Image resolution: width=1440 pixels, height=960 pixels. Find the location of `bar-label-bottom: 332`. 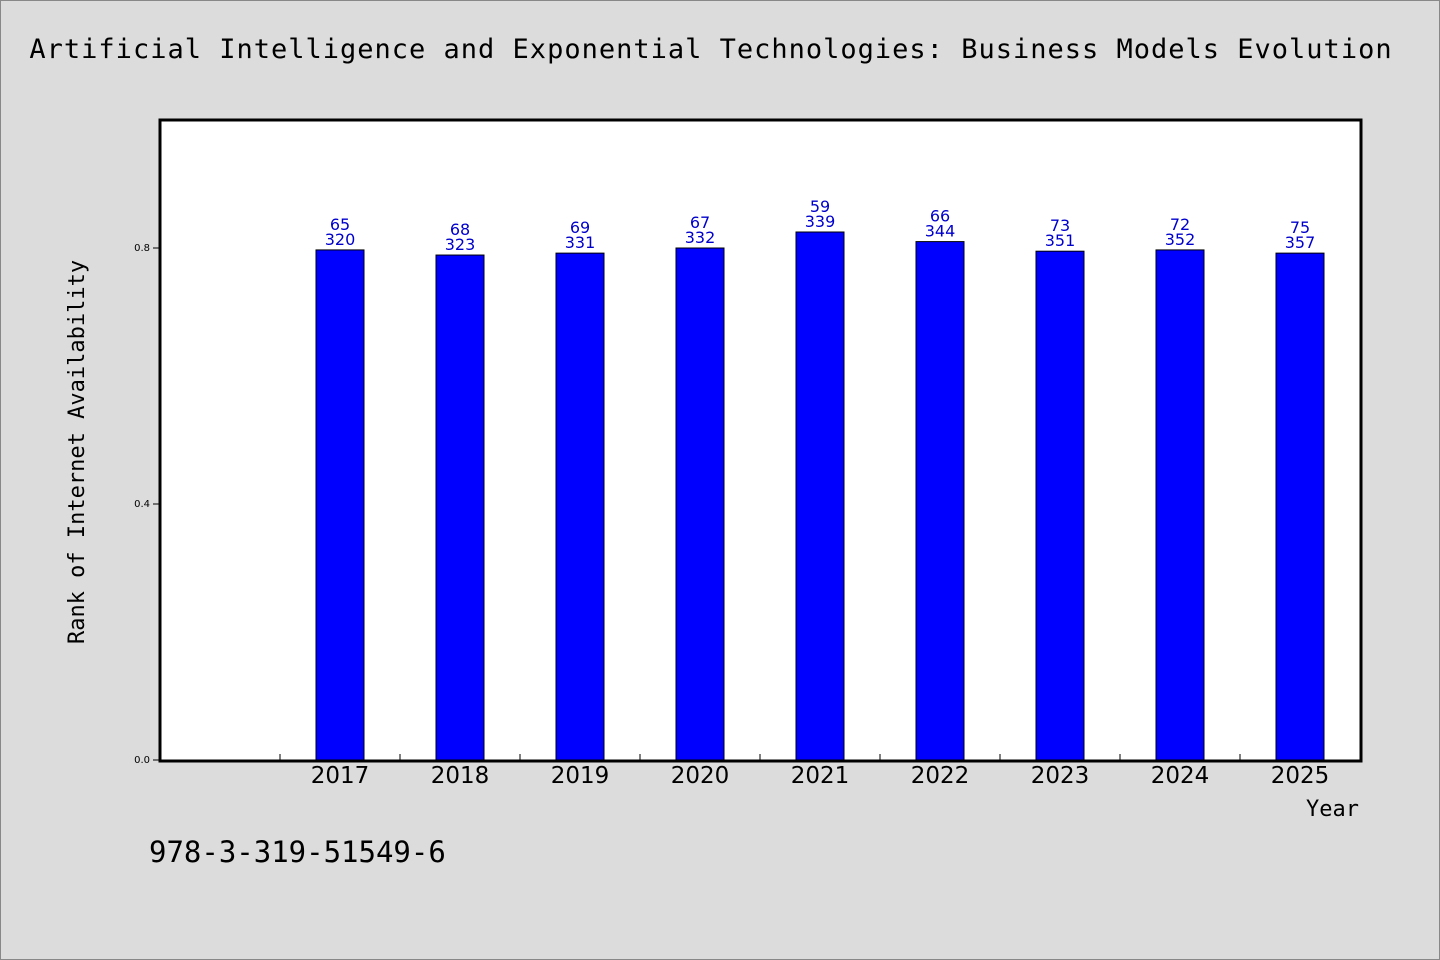

bar-label-bottom: 332 is located at coordinates (700, 237).